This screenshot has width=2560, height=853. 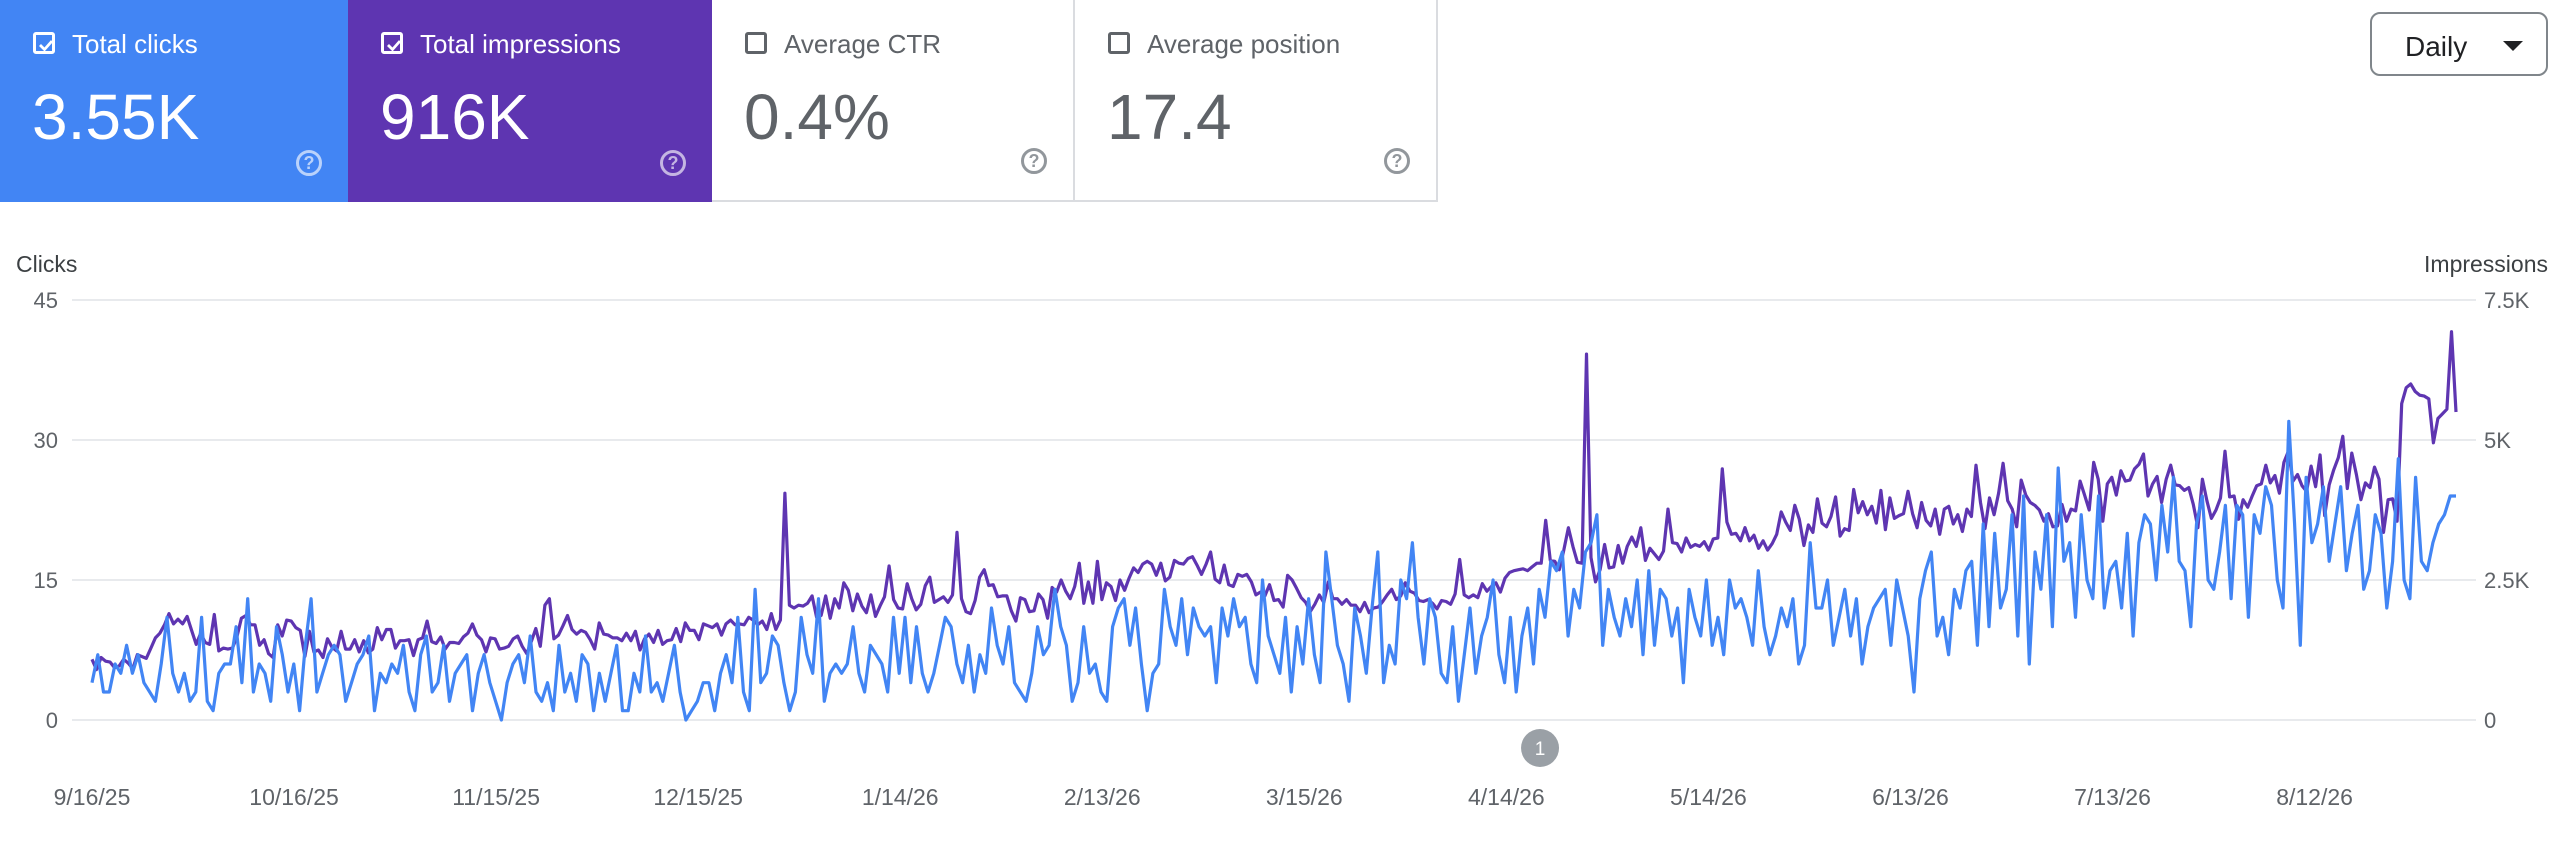 What do you see at coordinates (46, 580) in the screenshot?
I see `left-axis-tick-label: 15` at bounding box center [46, 580].